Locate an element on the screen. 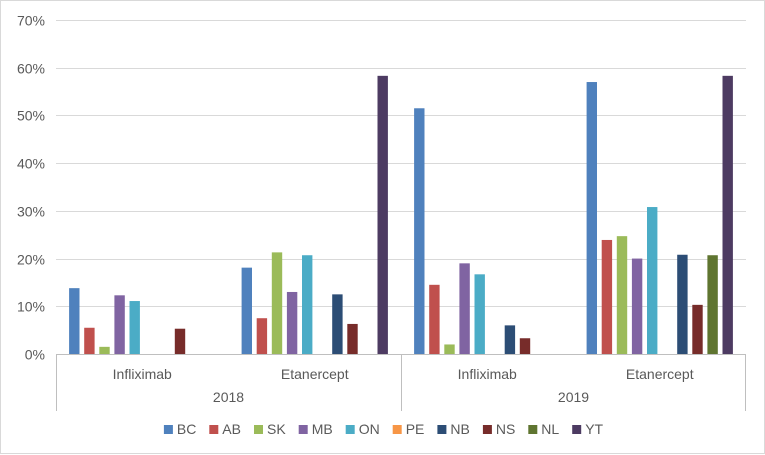 Image resolution: width=765 pixels, height=455 pixels. y-tick-label: 50% is located at coordinates (31, 116).